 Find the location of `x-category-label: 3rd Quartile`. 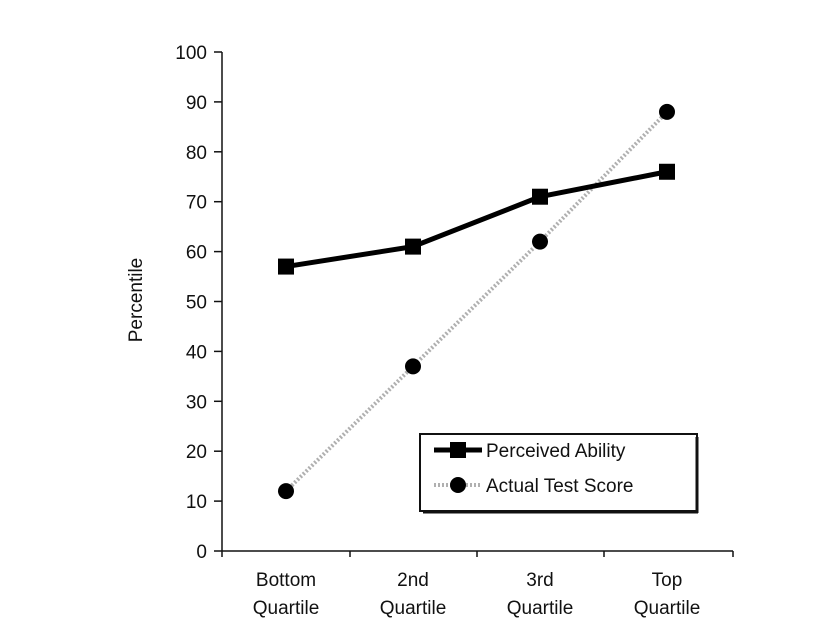

x-category-label: 3rd Quartile is located at coordinates (540, 594).